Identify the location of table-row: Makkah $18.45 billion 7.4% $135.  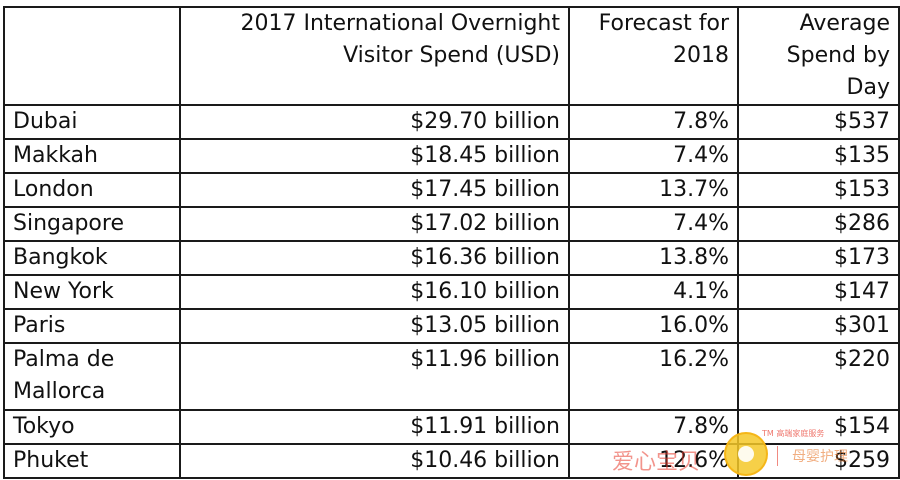
(451, 156).